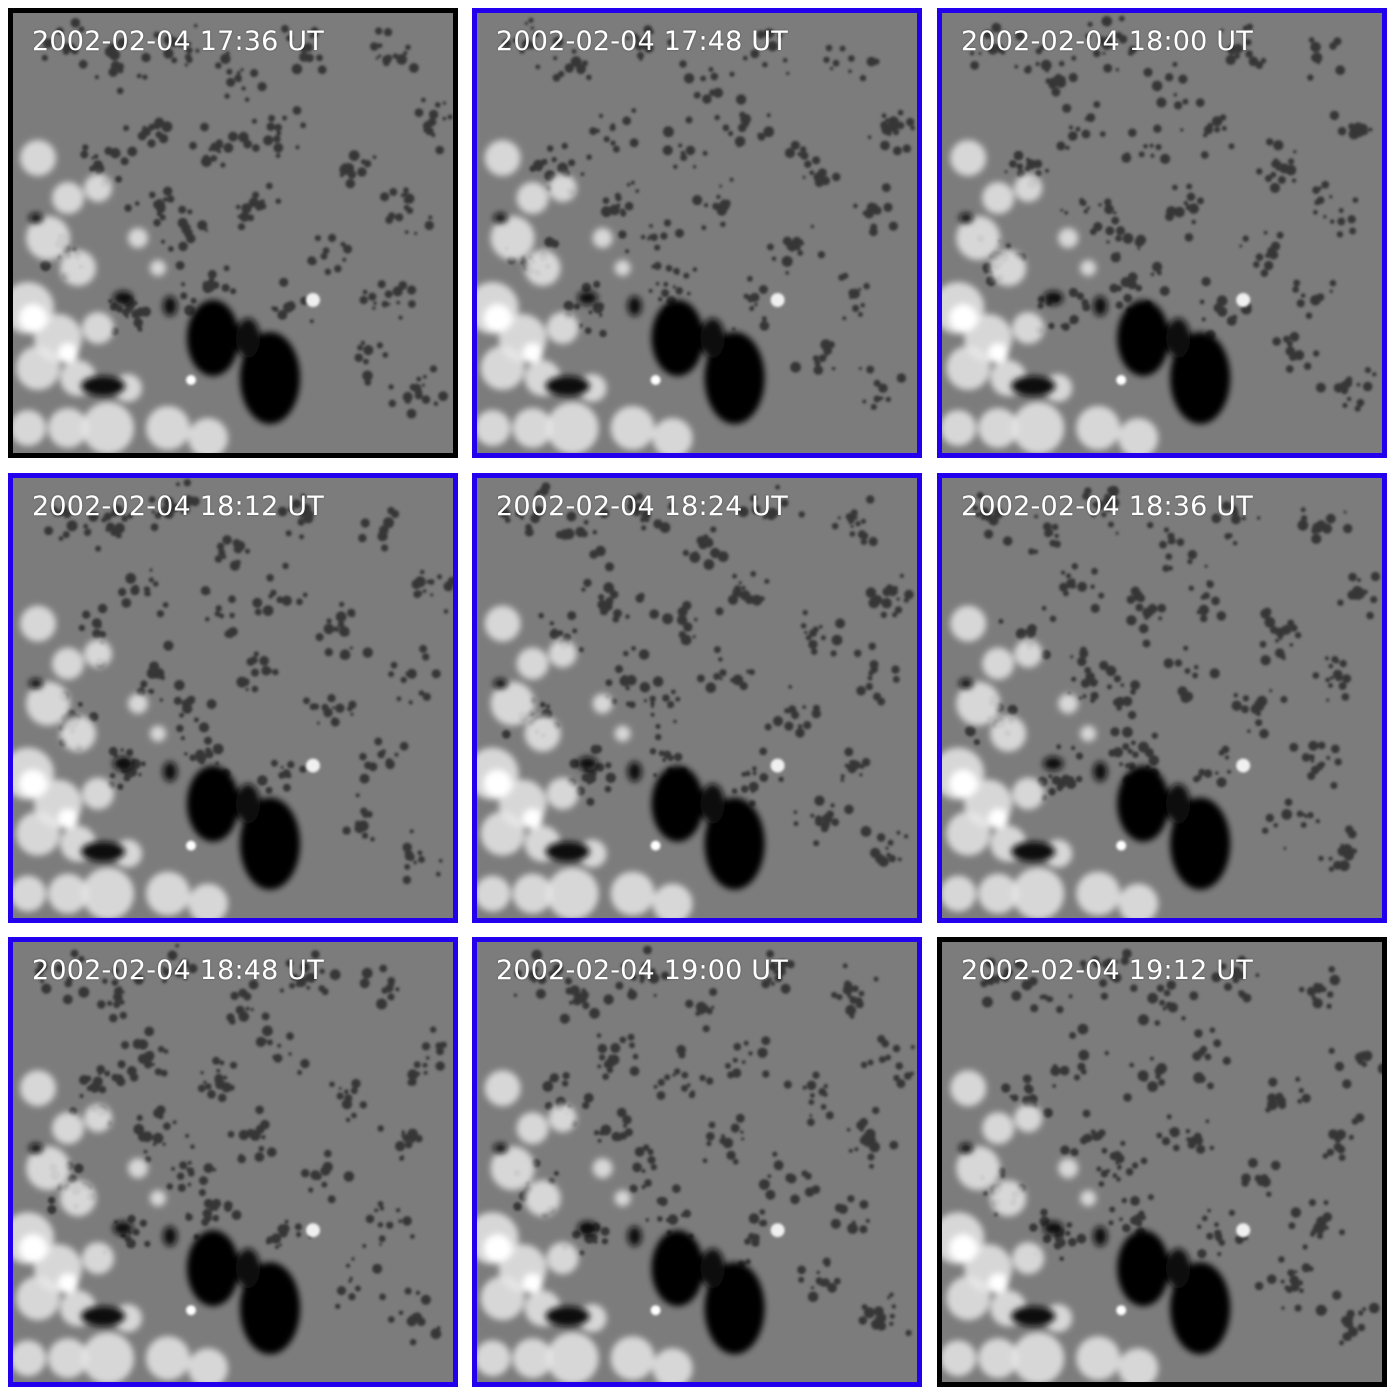  Describe the element at coordinates (178, 970) in the screenshot. I see `panel-timestamp: 2002-02-04 18:48 UT` at that location.